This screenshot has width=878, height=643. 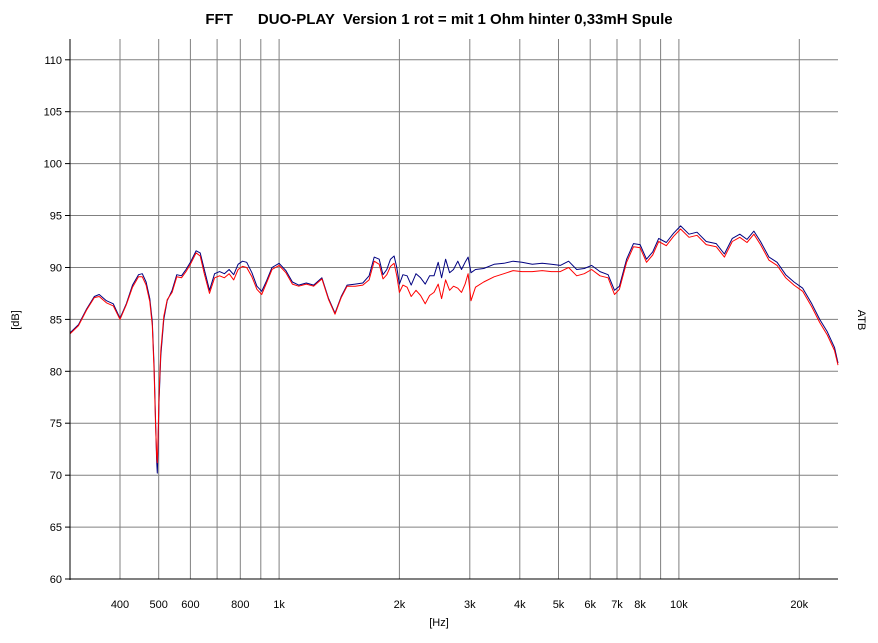 What do you see at coordinates (56, 476) in the screenshot?
I see `y-tick-label: 70` at bounding box center [56, 476].